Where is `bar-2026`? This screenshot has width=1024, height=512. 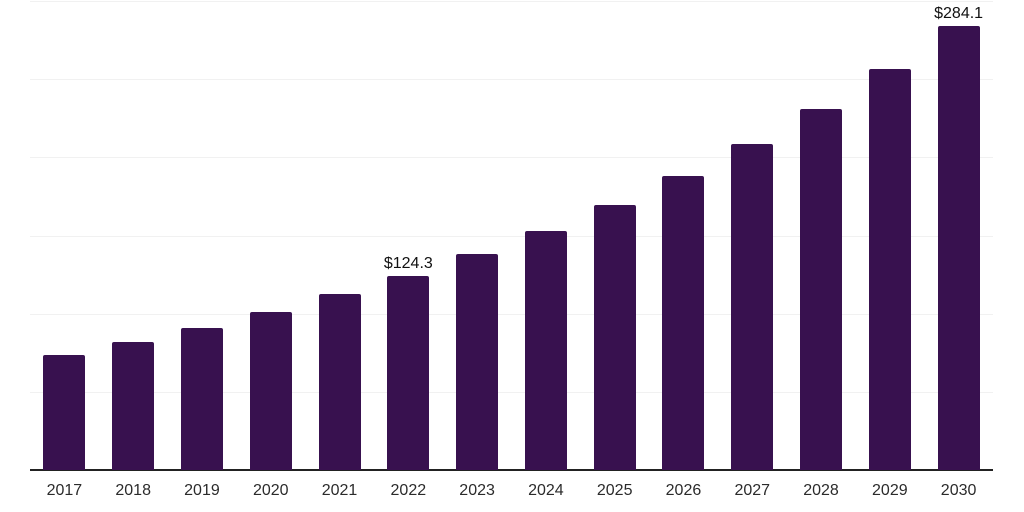 bar-2026 is located at coordinates (683, 322).